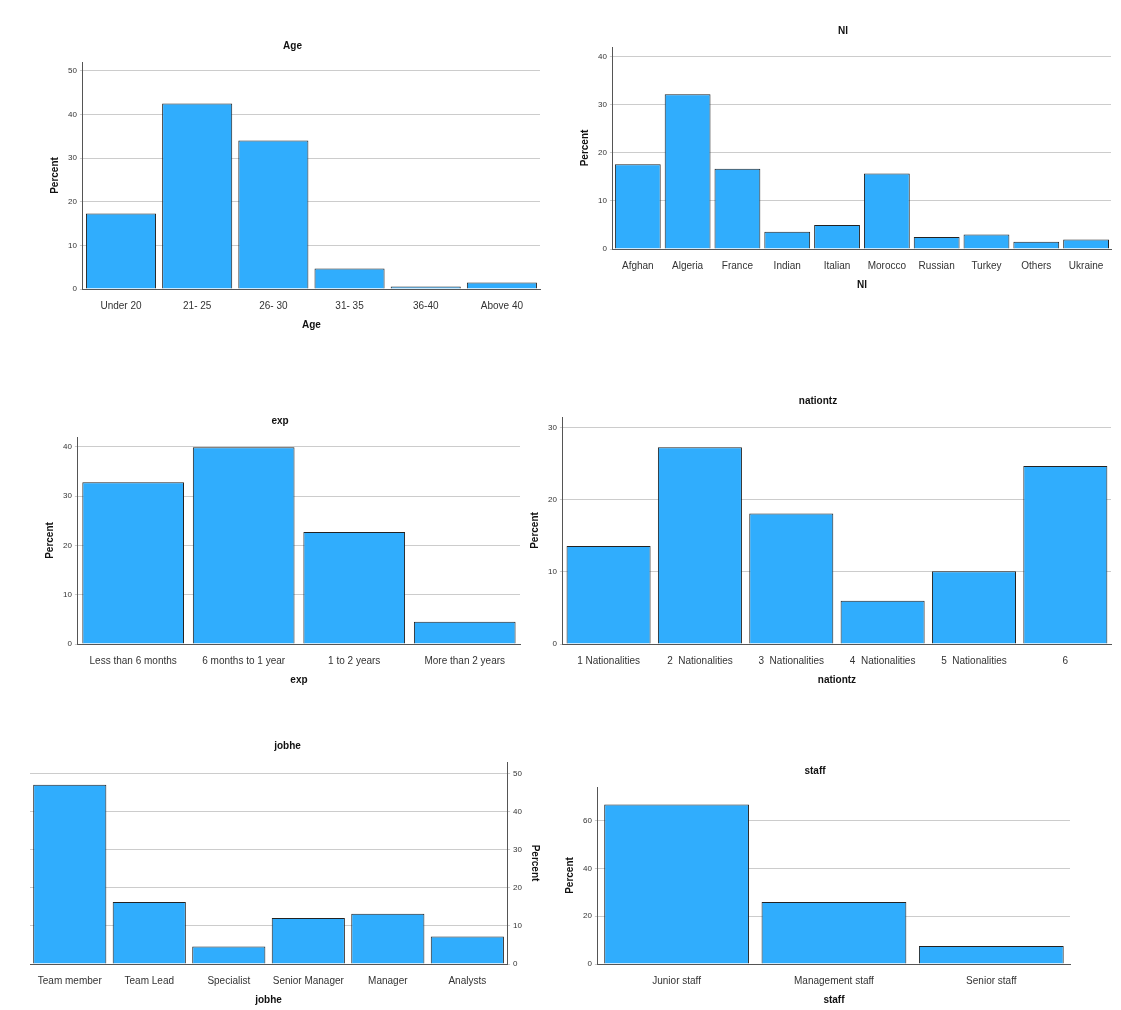  I want to click on x-axis-title: jobhe, so click(268, 999).